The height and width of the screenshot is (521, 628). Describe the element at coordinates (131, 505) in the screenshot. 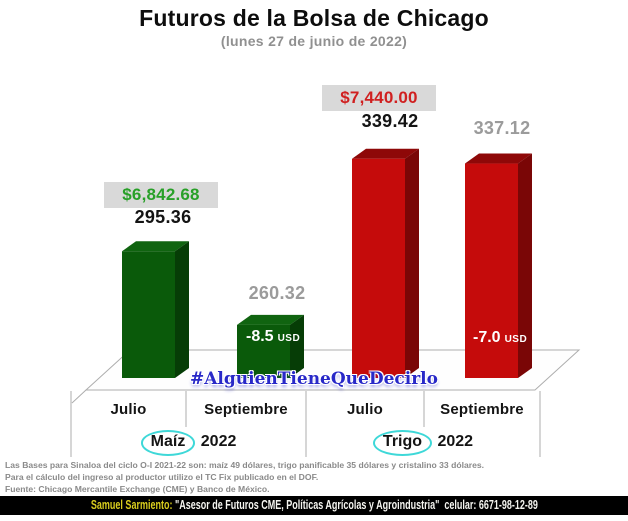

I see `footer-author: Samuel Sarmiento:` at that location.